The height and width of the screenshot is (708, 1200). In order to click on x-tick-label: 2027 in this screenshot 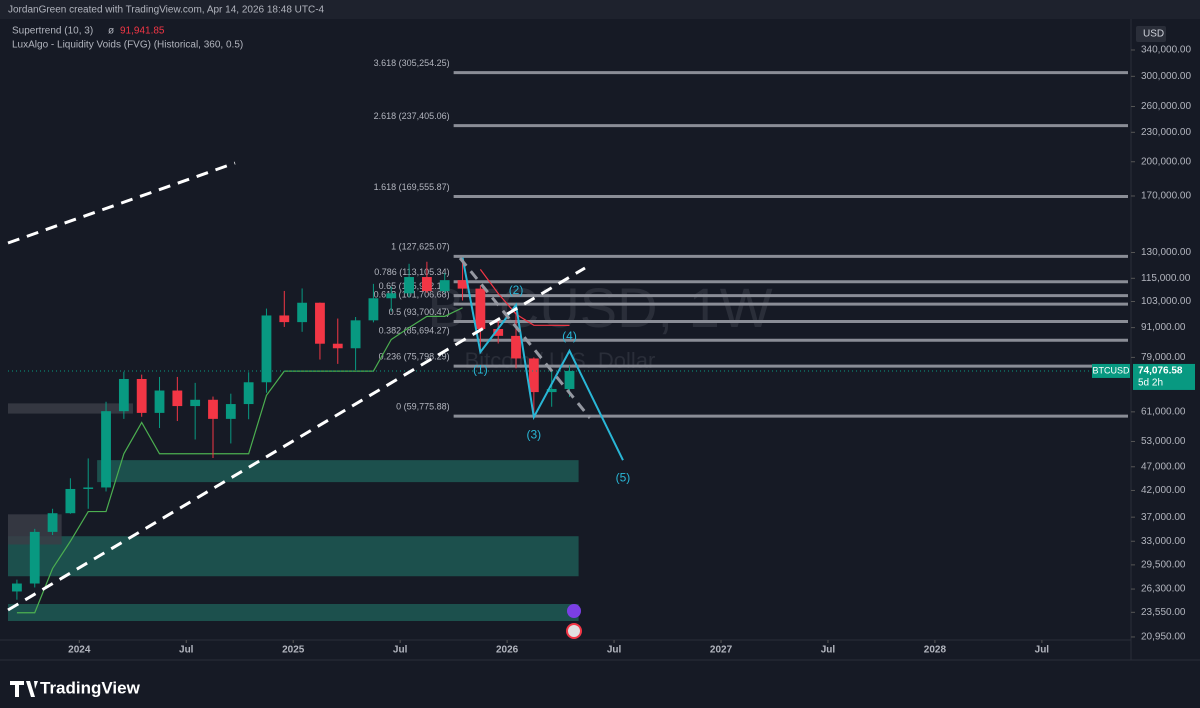, I will do `click(721, 650)`.